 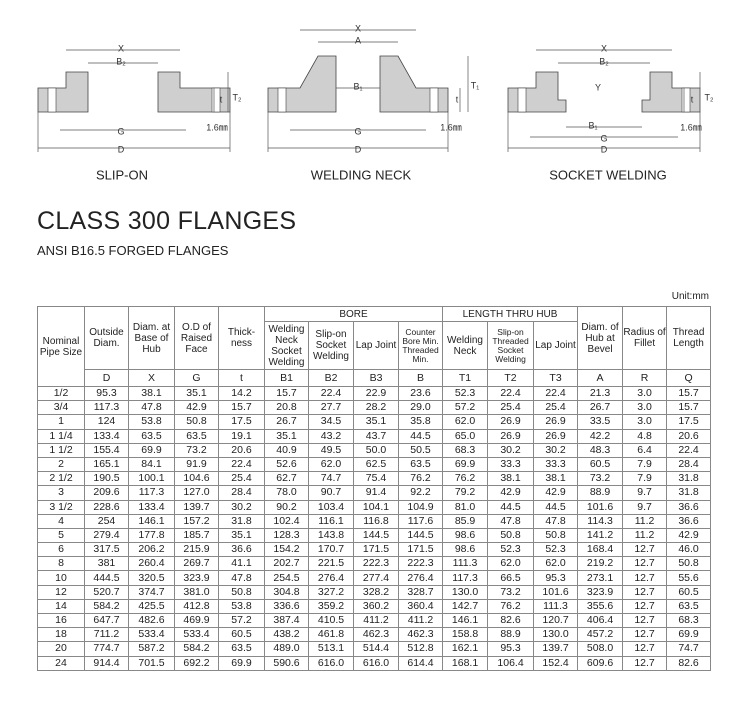 I want to click on data-cell: 46.0, so click(x=689, y=550).